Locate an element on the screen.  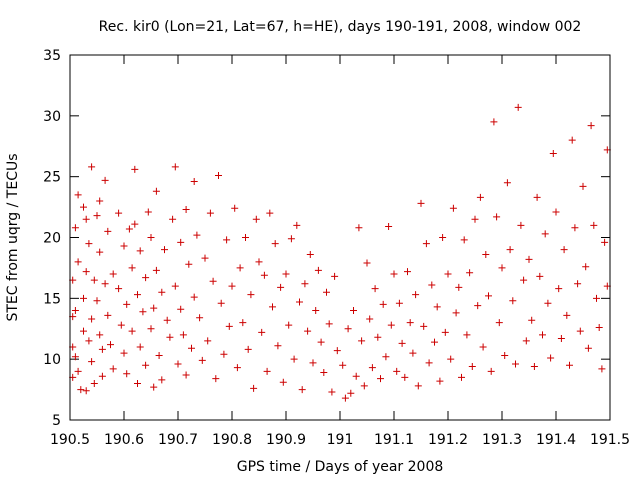
y-tick-label: 20 is located at coordinates (52, 239).